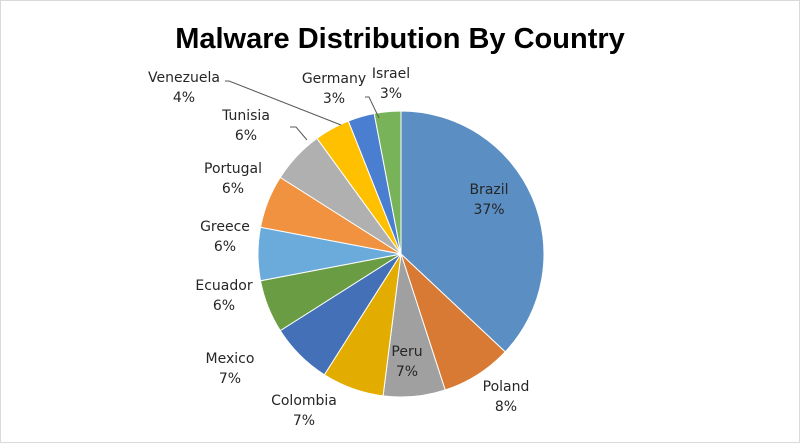 This screenshot has height=443, width=800. I want to click on slice-label-peru: Peru, so click(406, 352).